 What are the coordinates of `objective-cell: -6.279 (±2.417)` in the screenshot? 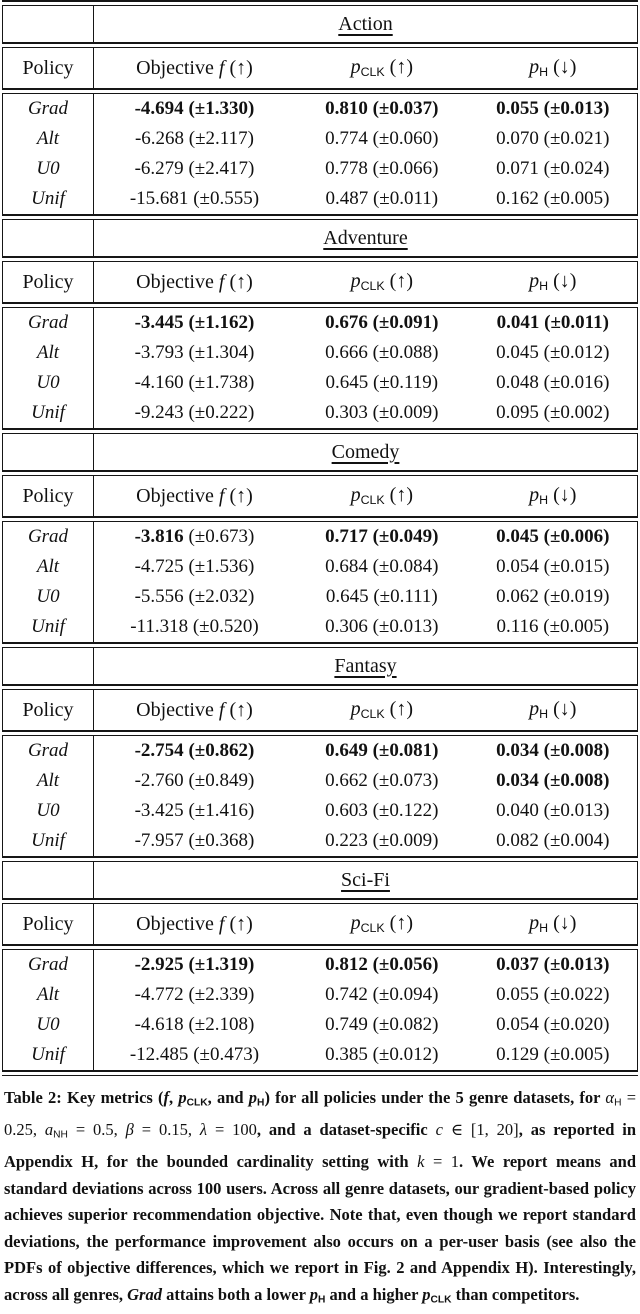 It's located at (194, 168).